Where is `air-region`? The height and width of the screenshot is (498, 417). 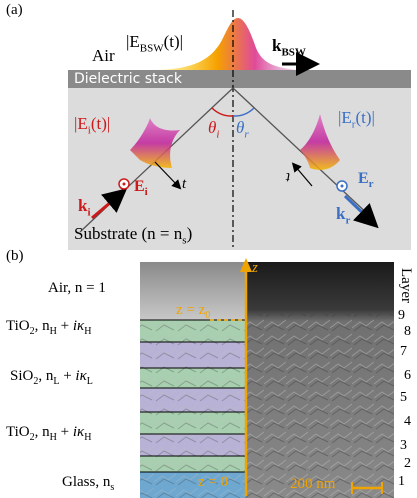
air-region is located at coordinates (193, 291).